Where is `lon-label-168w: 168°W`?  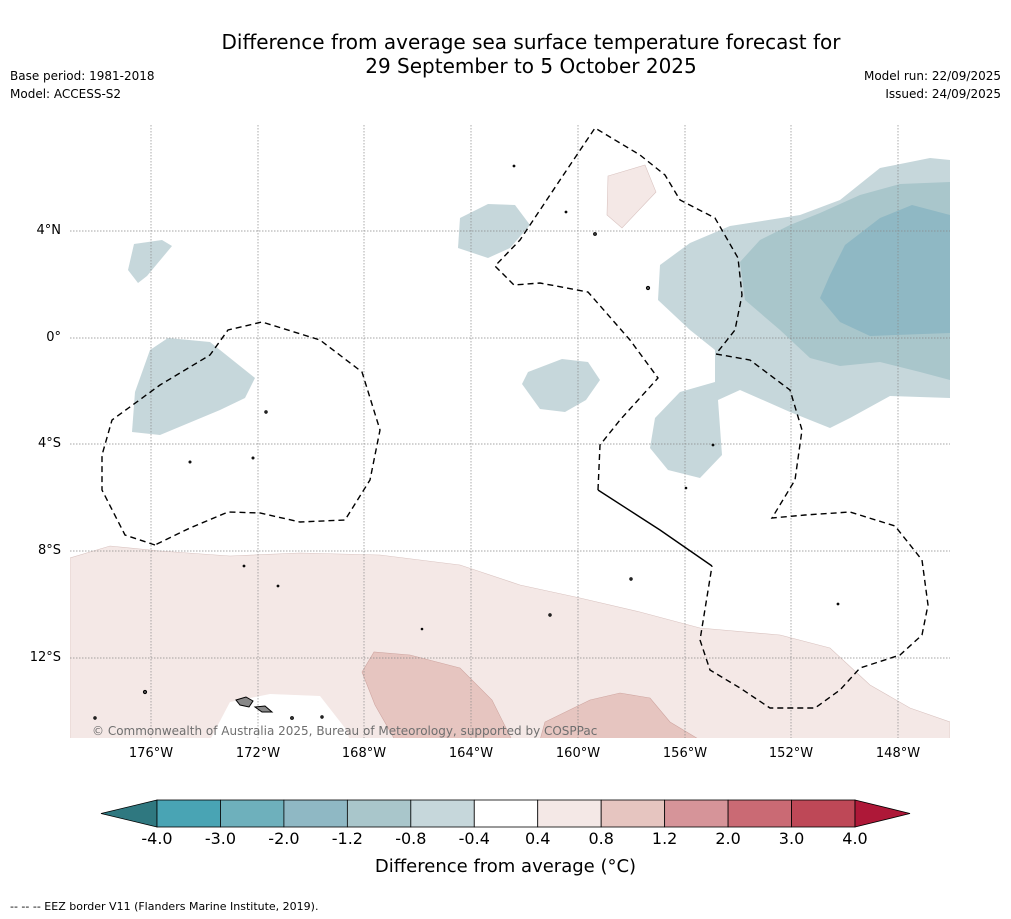 lon-label-168w: 168°W is located at coordinates (364, 753).